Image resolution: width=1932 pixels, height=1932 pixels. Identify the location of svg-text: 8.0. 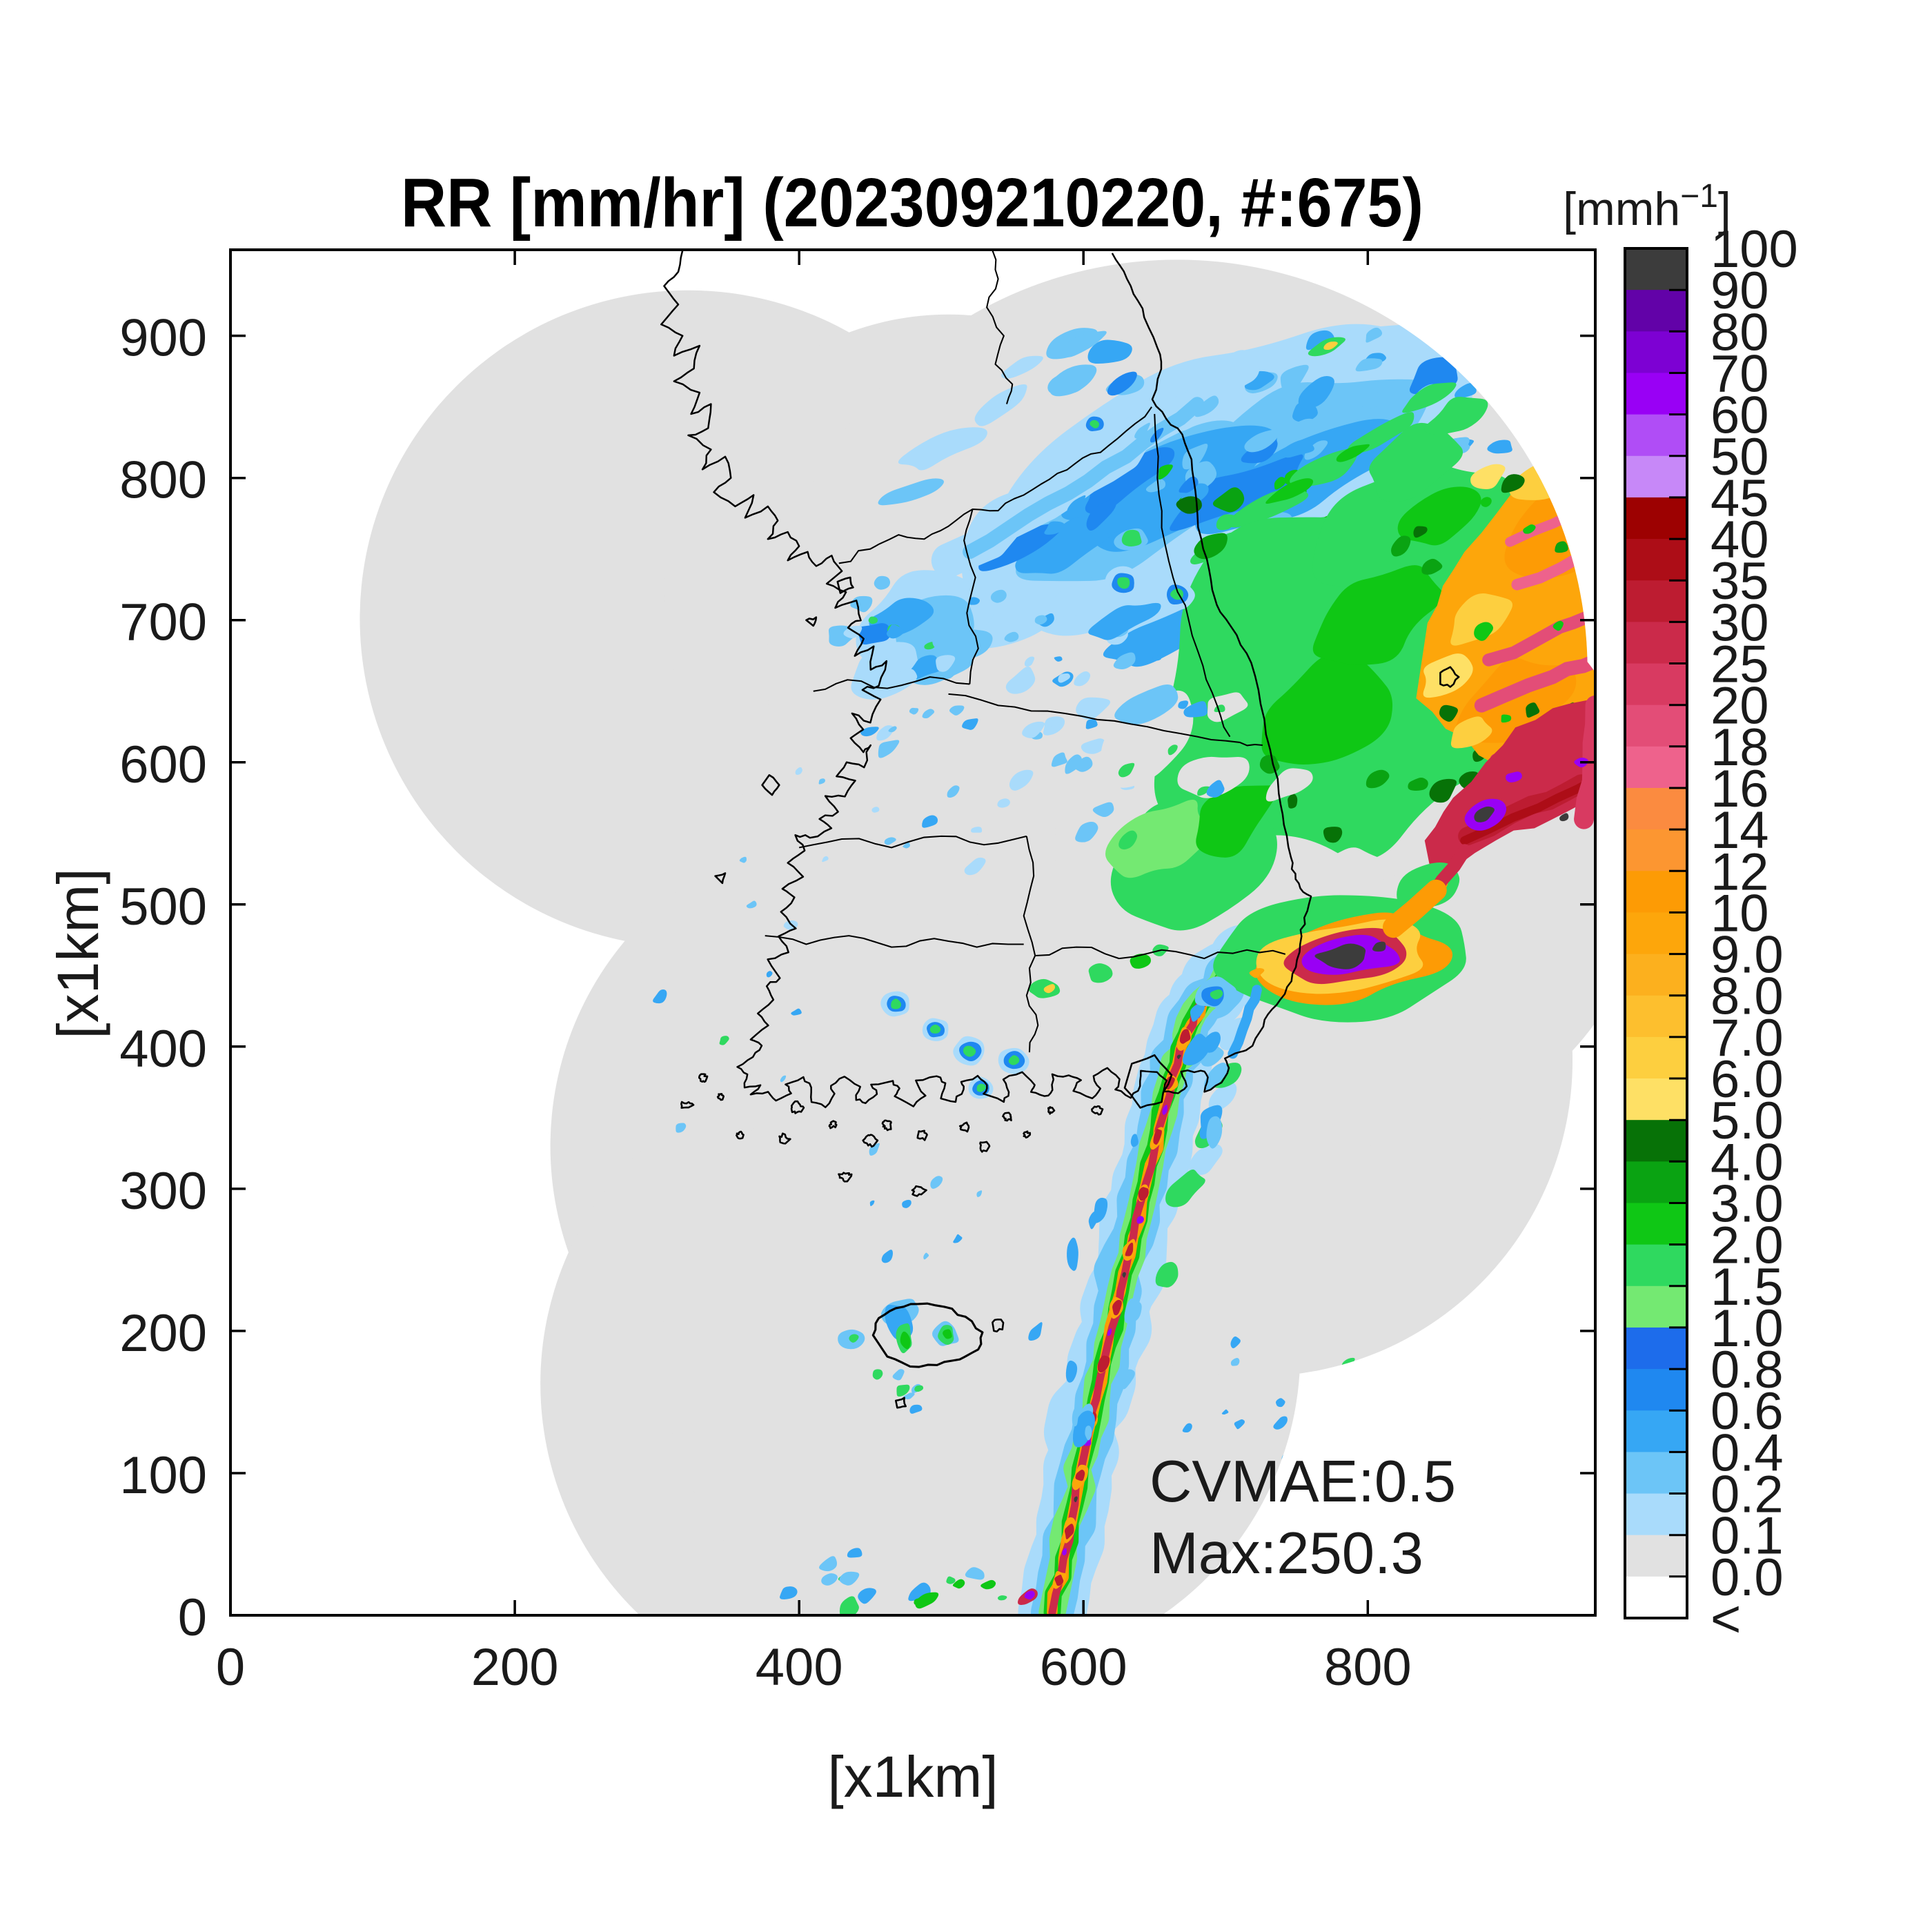
(1747, 996).